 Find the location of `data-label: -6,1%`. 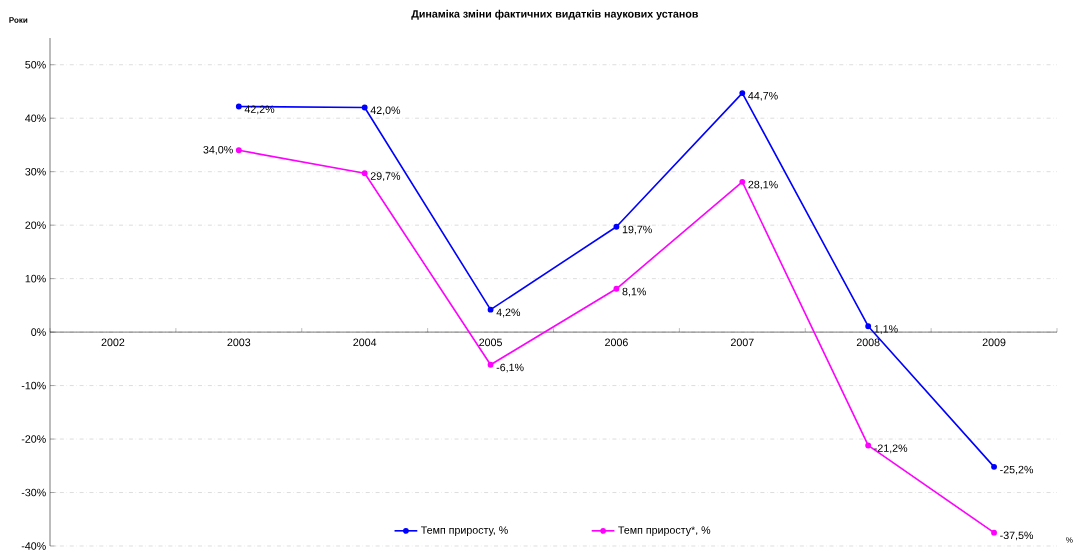

data-label: -6,1% is located at coordinates (510, 368).